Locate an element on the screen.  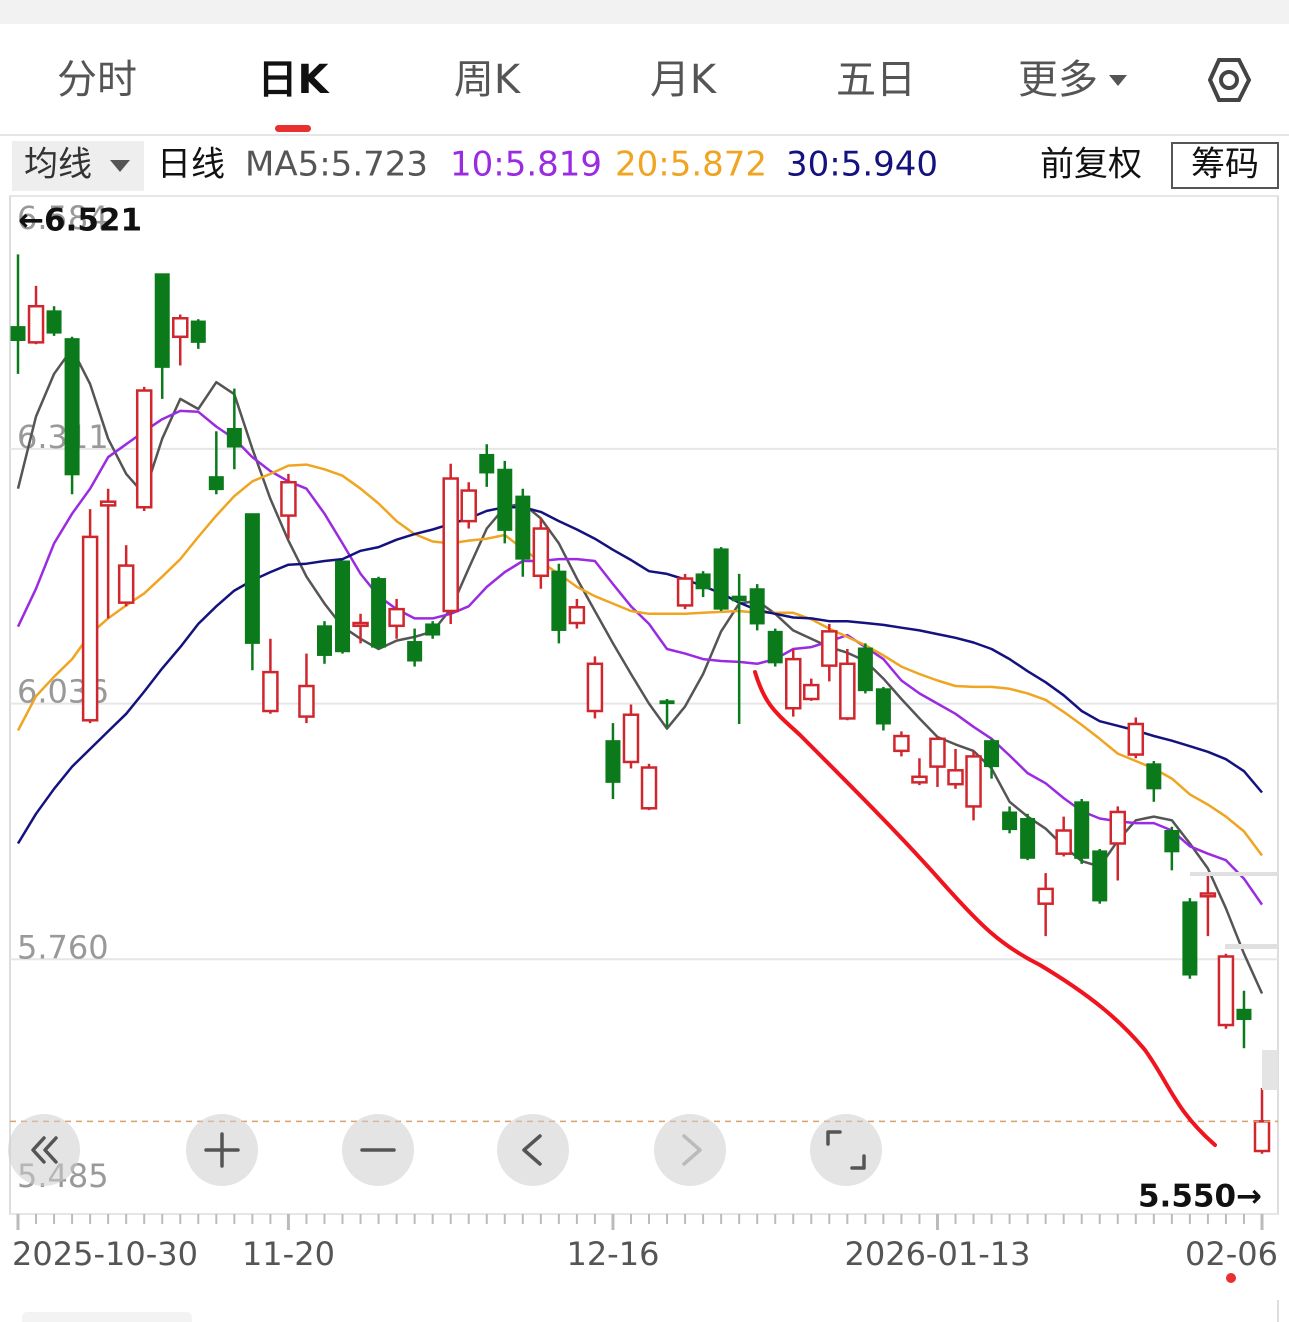
tab: 分时 is located at coordinates (97, 80).